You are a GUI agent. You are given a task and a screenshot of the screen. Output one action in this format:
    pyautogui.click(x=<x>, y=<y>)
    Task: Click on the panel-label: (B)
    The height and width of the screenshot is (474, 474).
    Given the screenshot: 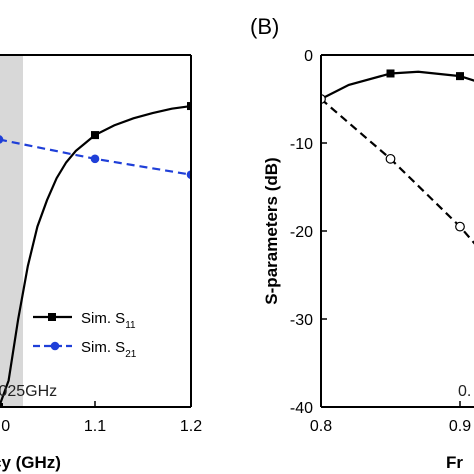 What is the action you would take?
    pyautogui.click(x=264, y=26)
    